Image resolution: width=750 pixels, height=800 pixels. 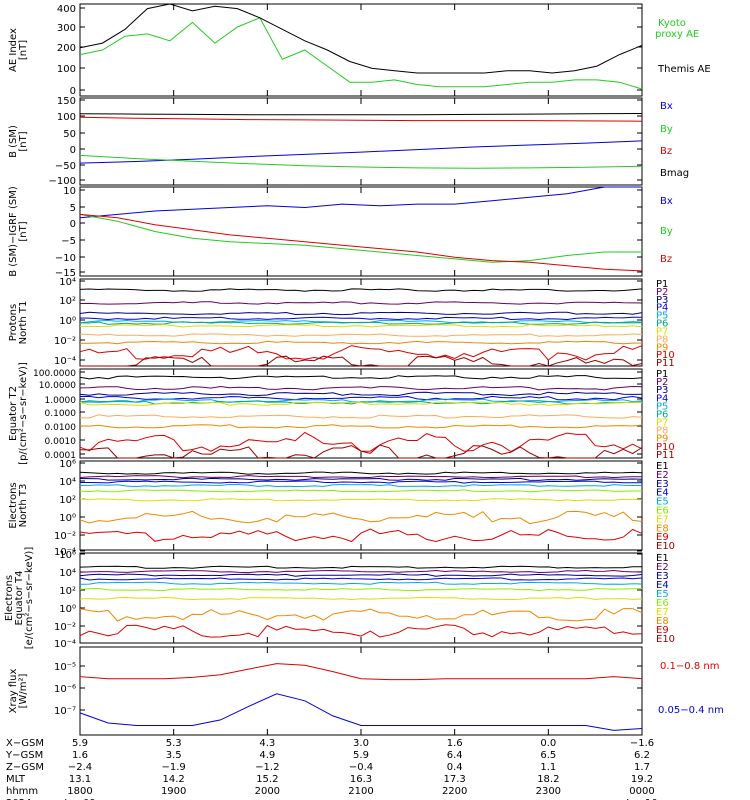 I want to click on ephemeris-value: 0000, so click(x=641, y=791).